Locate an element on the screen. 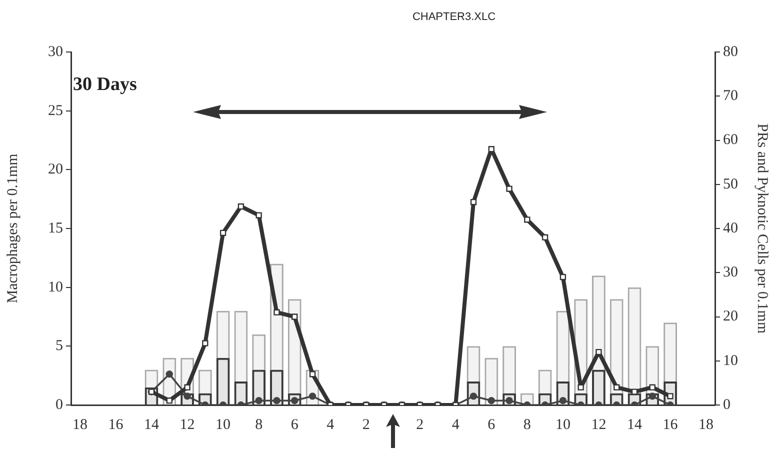 Image resolution: width=775 pixels, height=450 pixels. y-tick-label: 5 is located at coordinates (59, 346).